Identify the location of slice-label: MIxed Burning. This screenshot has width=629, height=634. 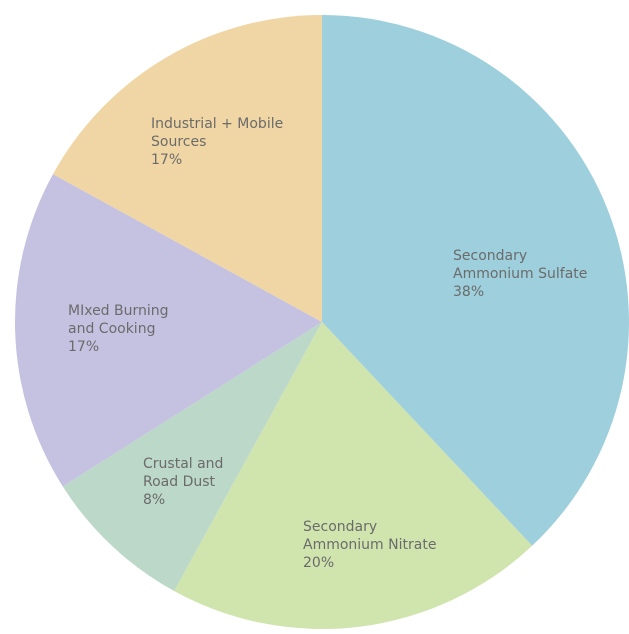
(118, 311).